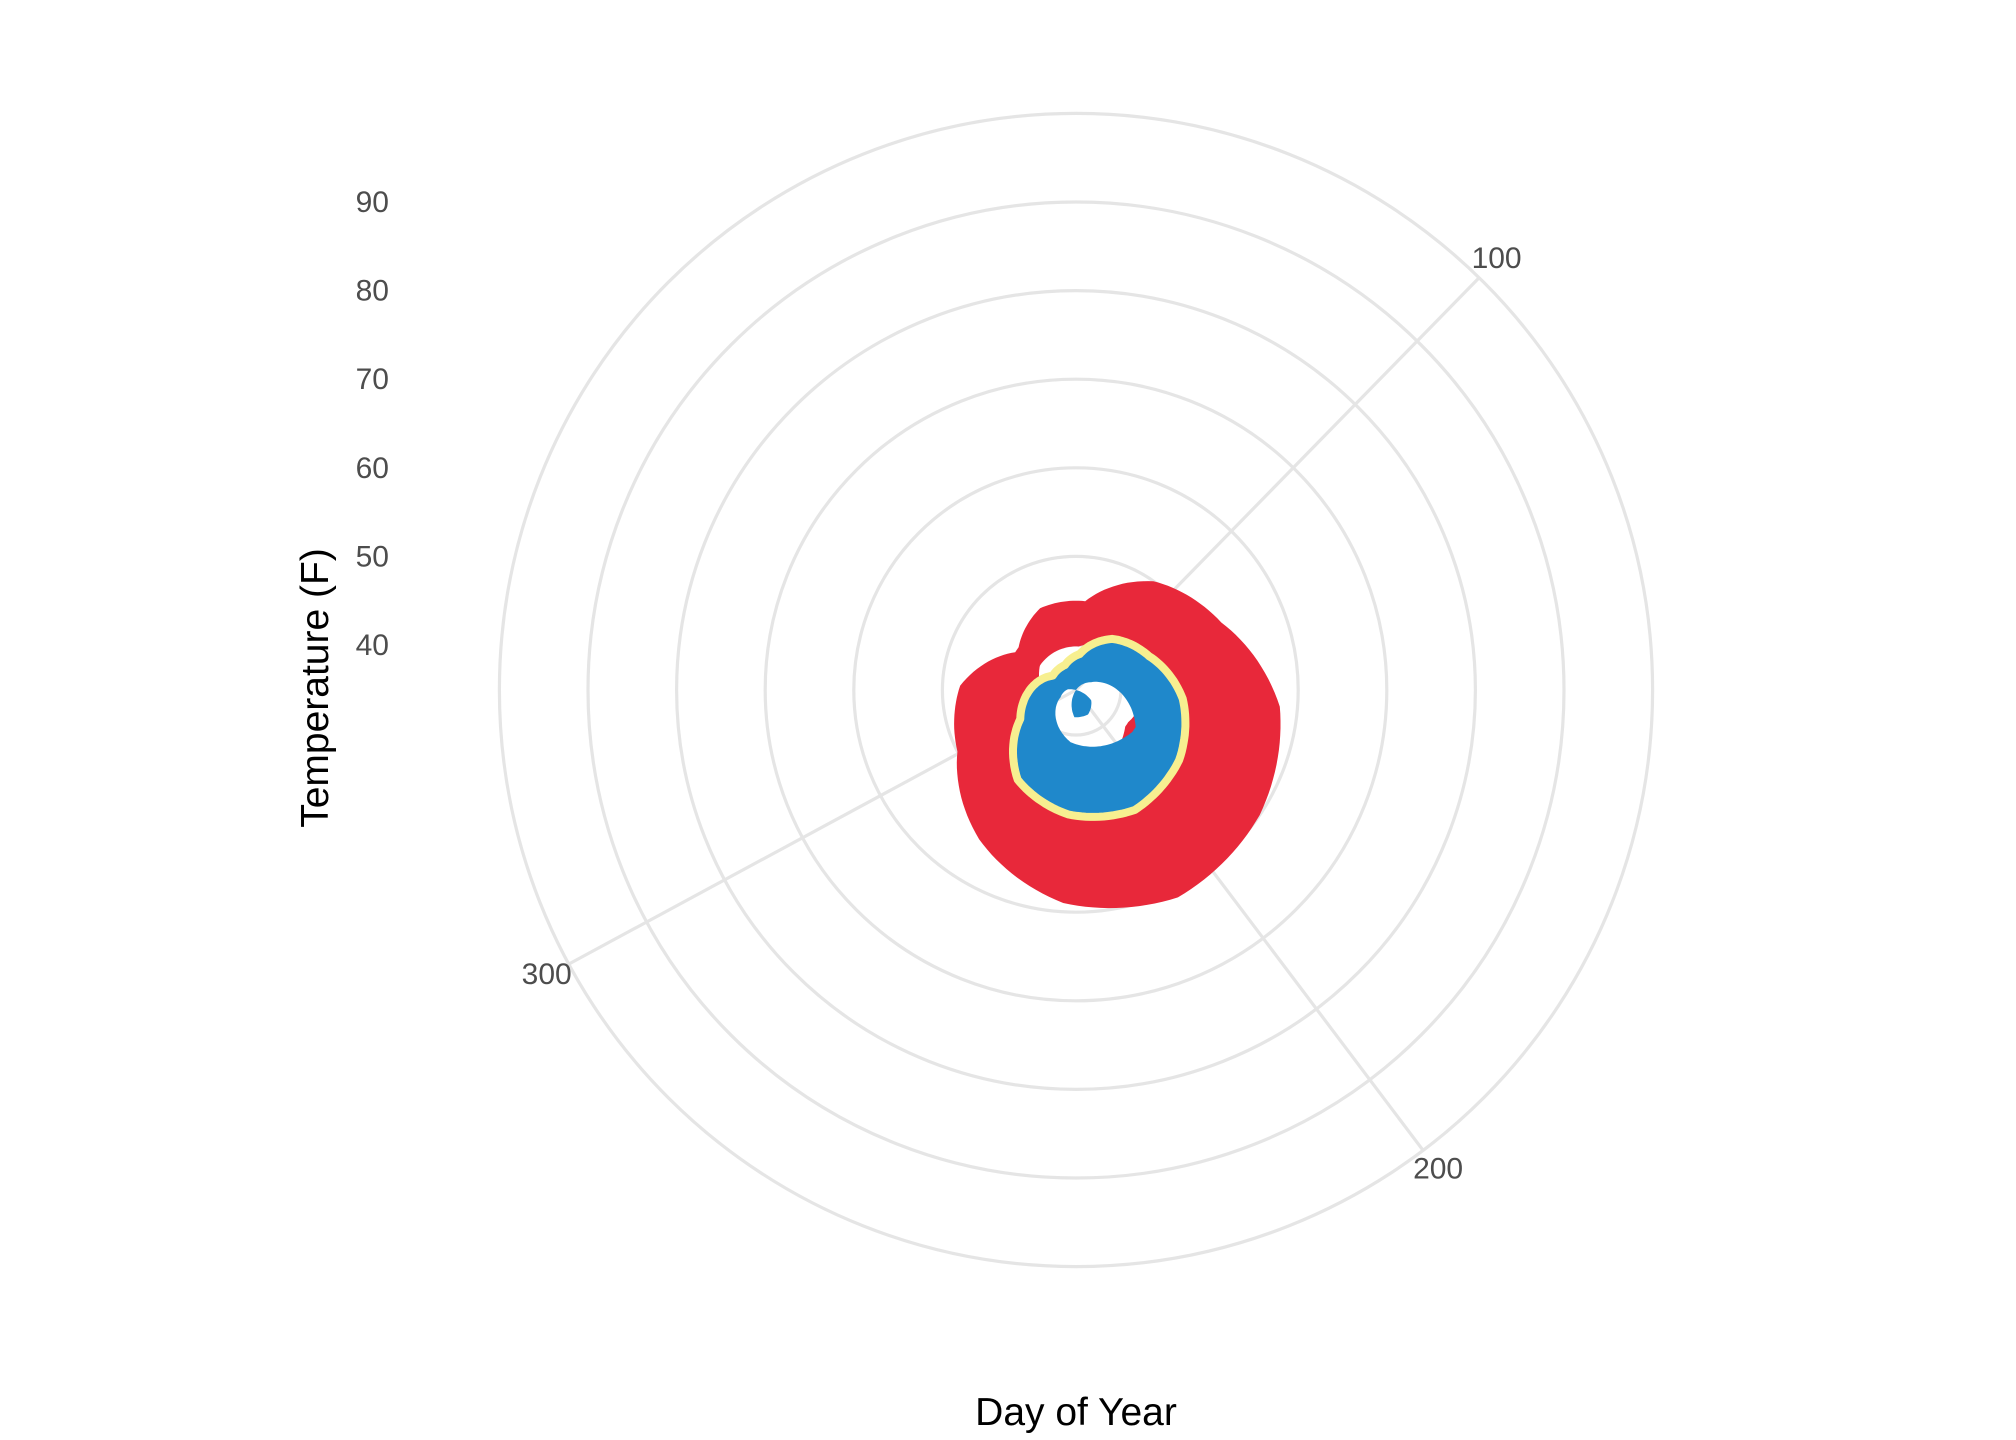 Image resolution: width=2016 pixels, height=1440 pixels. Describe the element at coordinates (372, 556) in the screenshot. I see `y-tick-label: 50` at that location.